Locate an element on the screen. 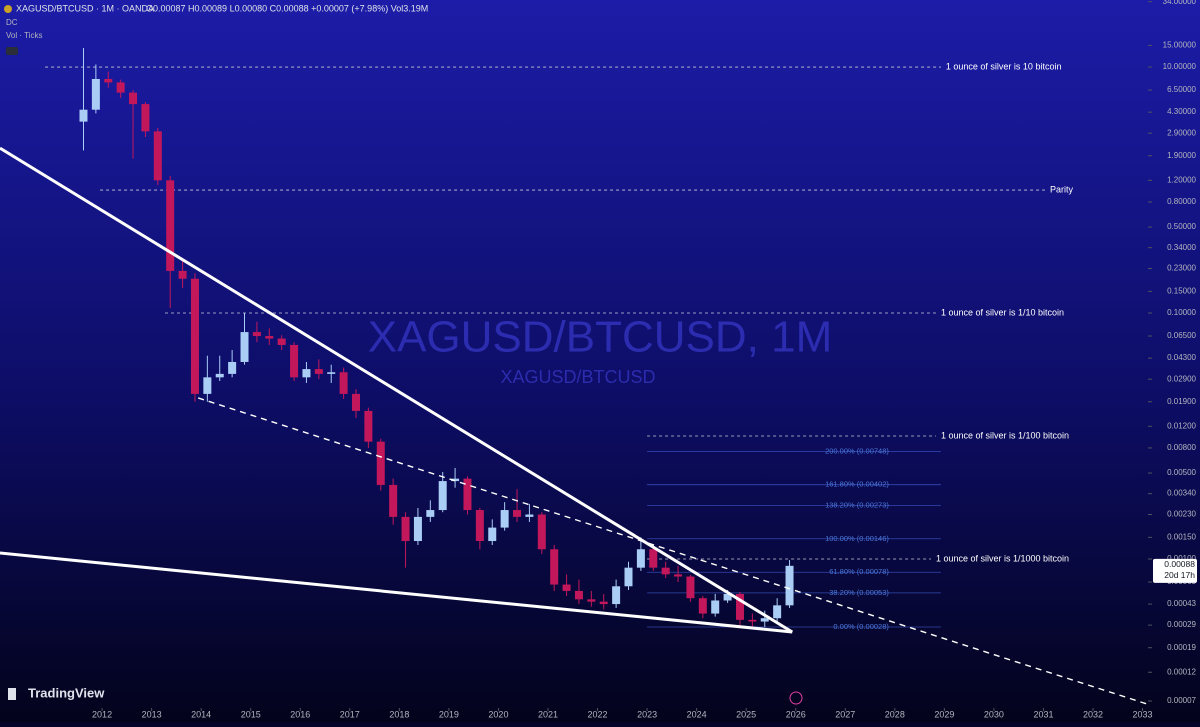 The width and height of the screenshot is (1200, 727). symbol-icon is located at coordinates (8, 9).